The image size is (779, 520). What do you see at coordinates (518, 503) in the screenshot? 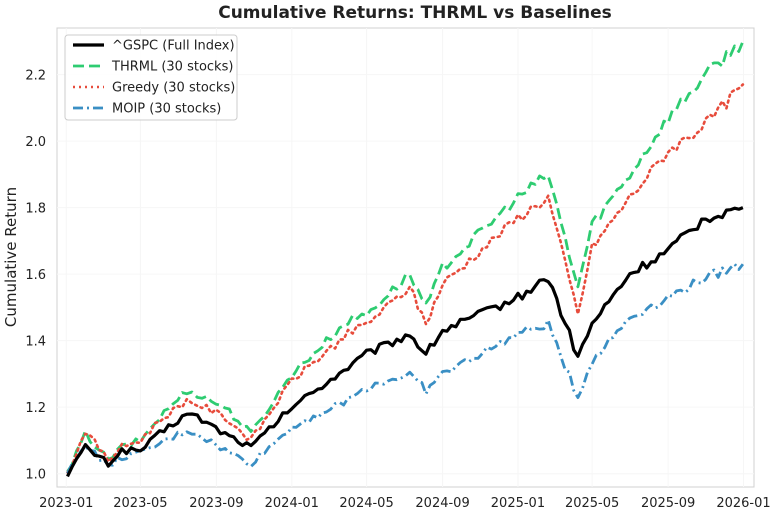
I see `x-tick-label: 2025-01` at bounding box center [518, 503].